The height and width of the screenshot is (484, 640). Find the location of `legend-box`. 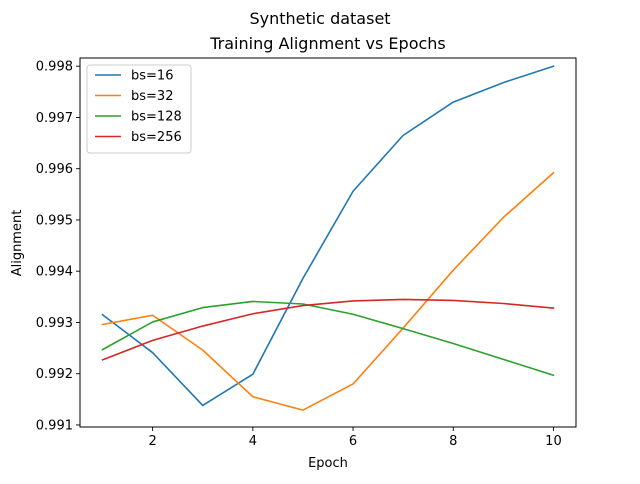

legend-box is located at coordinates (139, 109).